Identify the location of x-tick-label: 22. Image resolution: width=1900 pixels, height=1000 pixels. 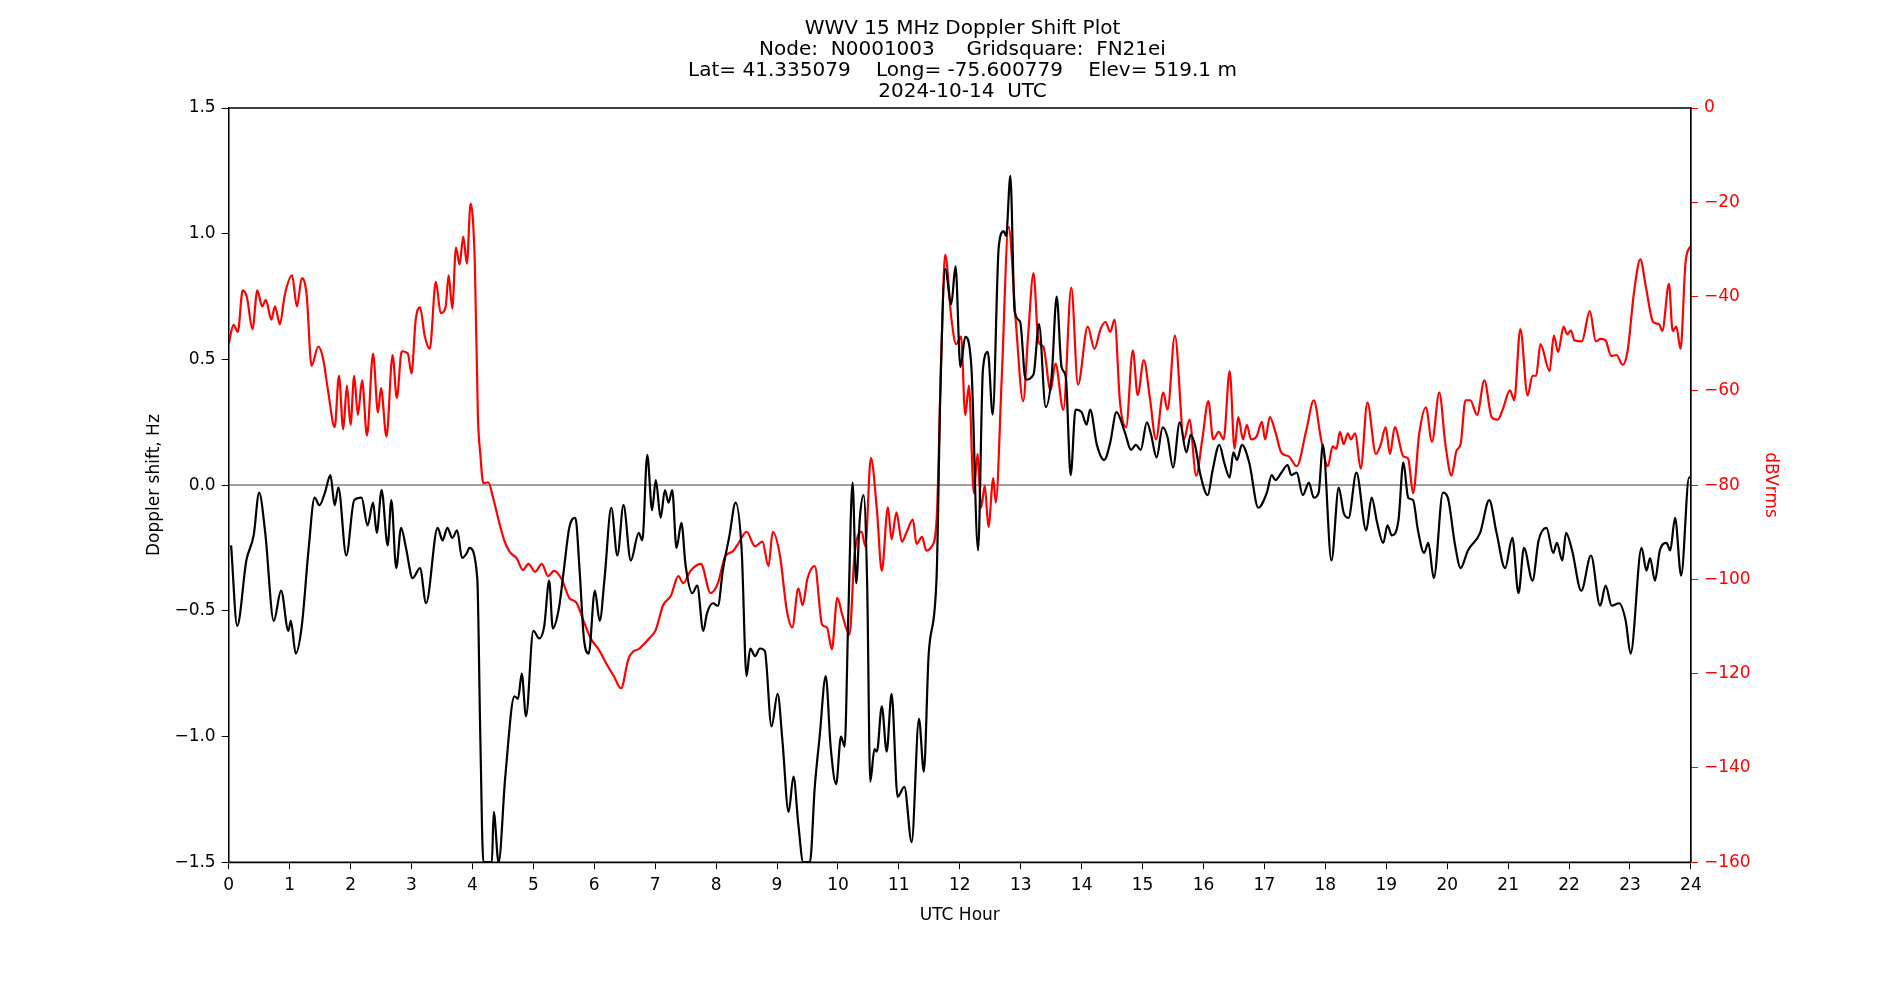
(1569, 883).